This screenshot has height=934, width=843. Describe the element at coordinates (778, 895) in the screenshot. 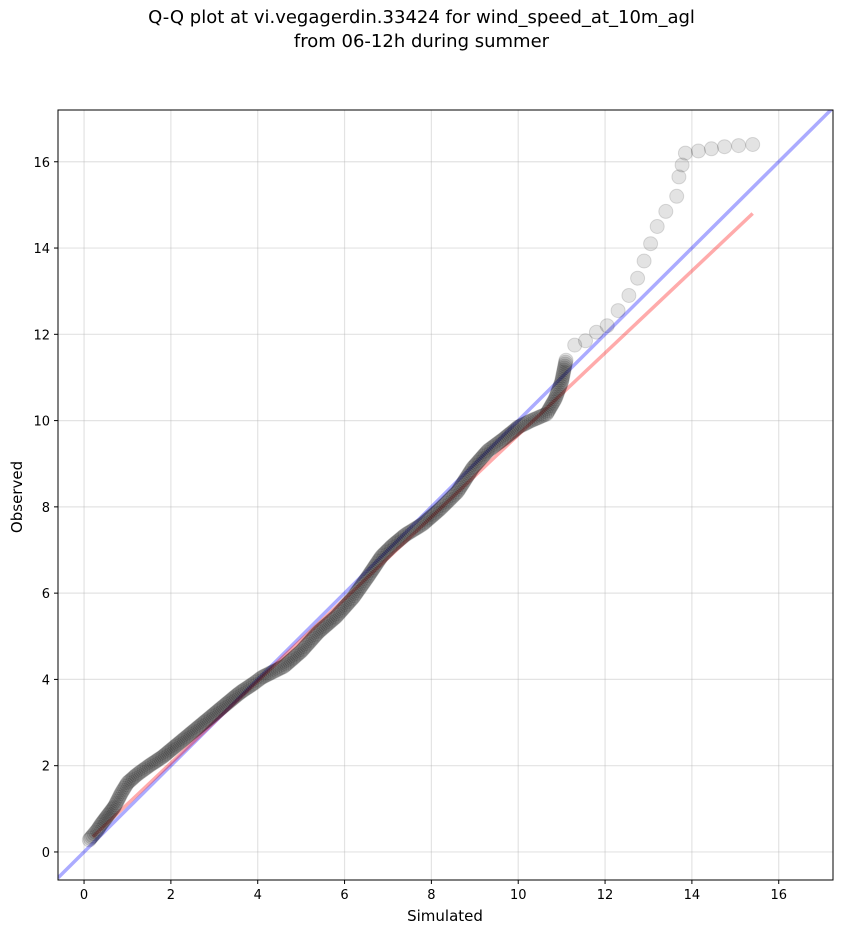

I see `x-tick-label: 16` at that location.